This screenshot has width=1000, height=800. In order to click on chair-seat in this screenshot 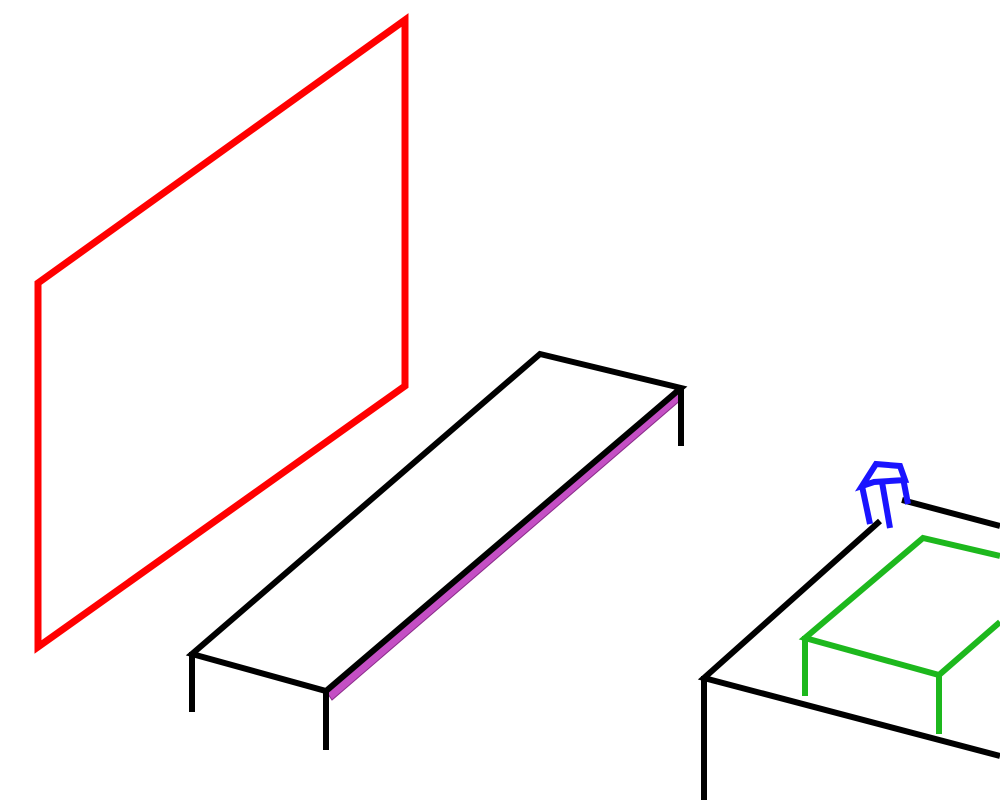, I will do `click(882, 476)`.